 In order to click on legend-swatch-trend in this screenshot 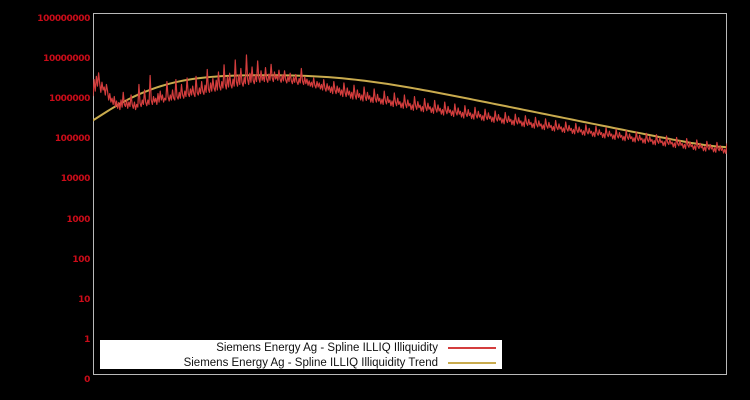, I will do `click(472, 363)`.